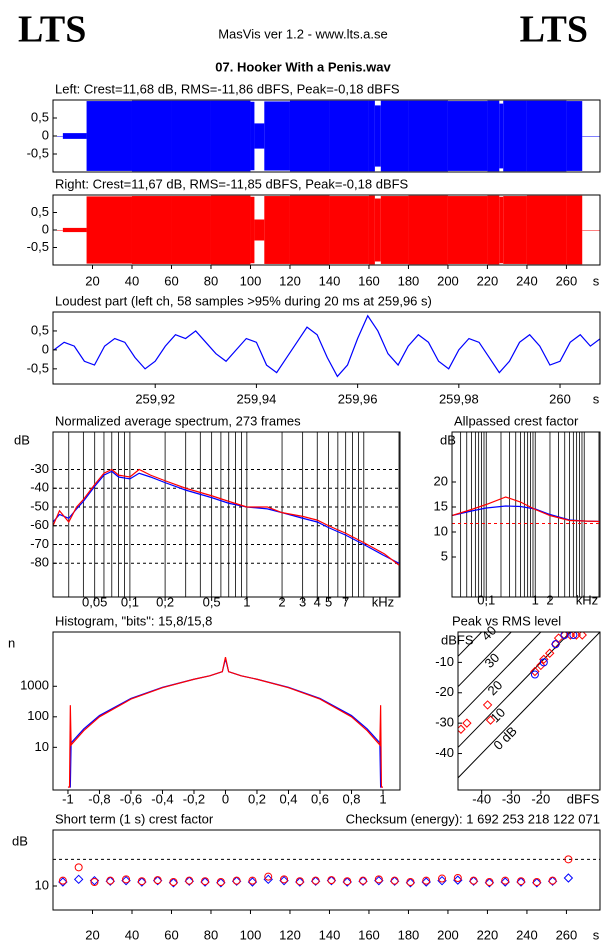 The image size is (606, 946). I want to click on y-tick-label: -10, so click(444, 661).